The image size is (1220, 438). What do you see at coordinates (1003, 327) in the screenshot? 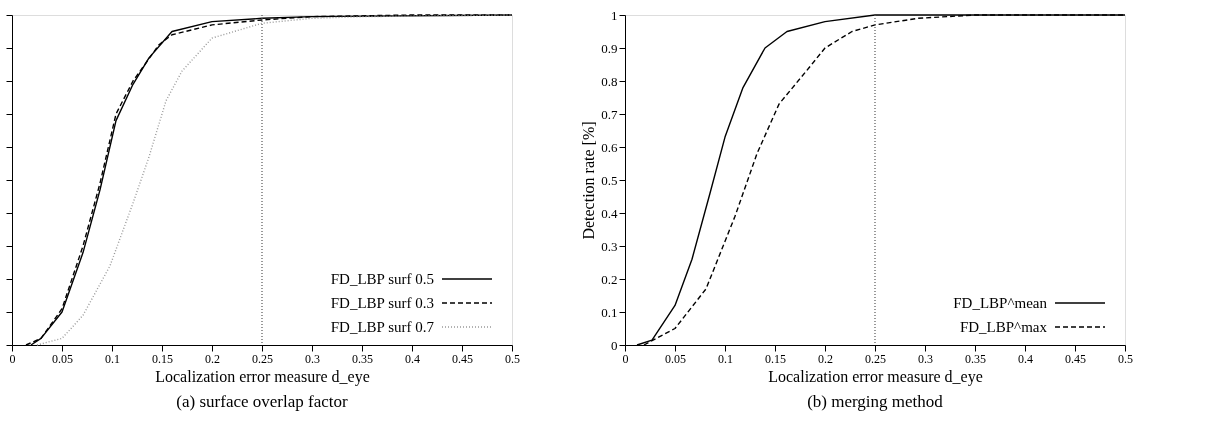
I see `legend-label: FD_LBP^max` at bounding box center [1003, 327].